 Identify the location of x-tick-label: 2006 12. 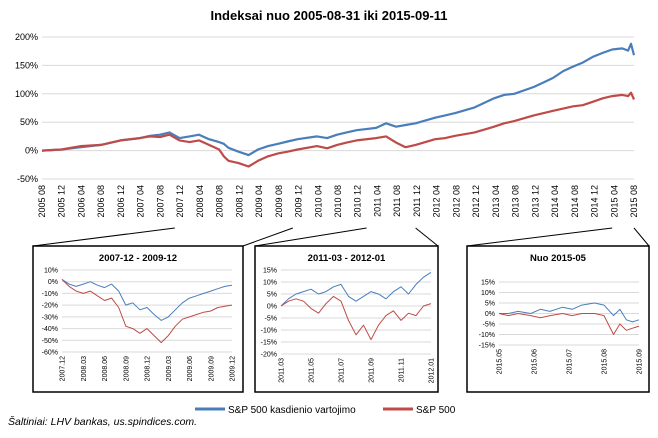
(121, 201).